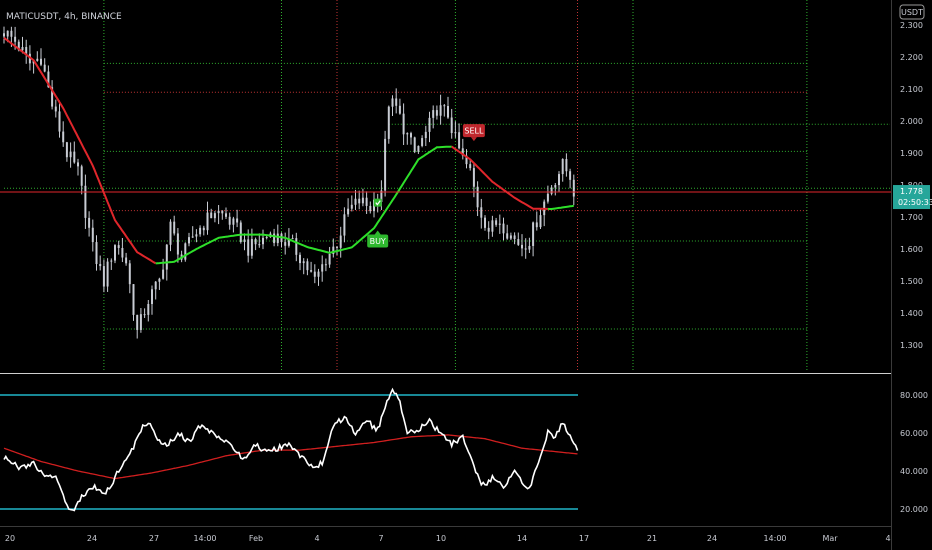  I want to click on signal-buy-box, so click(378, 241).